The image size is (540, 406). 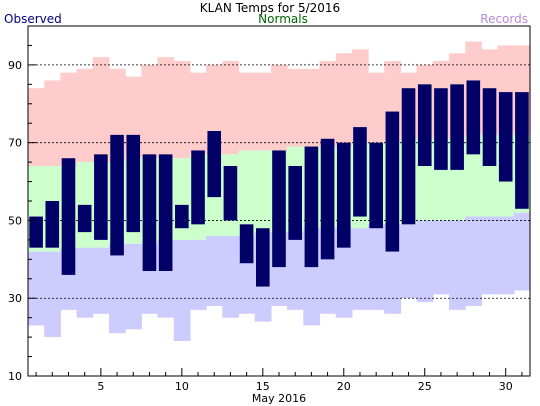 I want to click on x-axis-label: May 2016, so click(x=279, y=398).